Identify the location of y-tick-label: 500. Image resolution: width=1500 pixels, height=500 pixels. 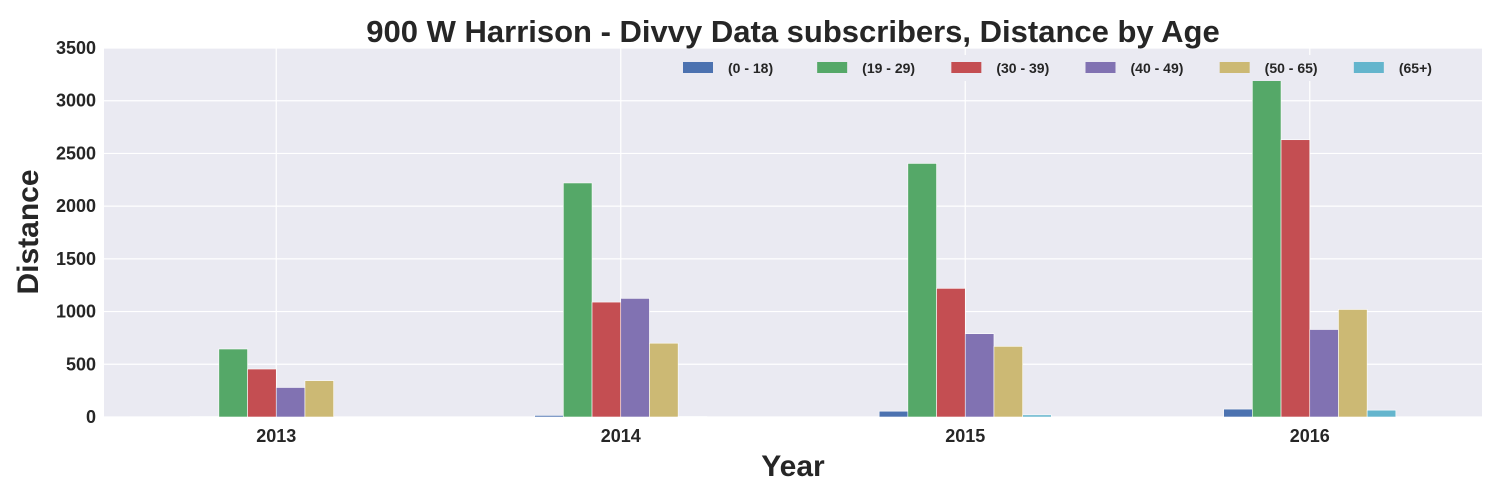
(81, 364).